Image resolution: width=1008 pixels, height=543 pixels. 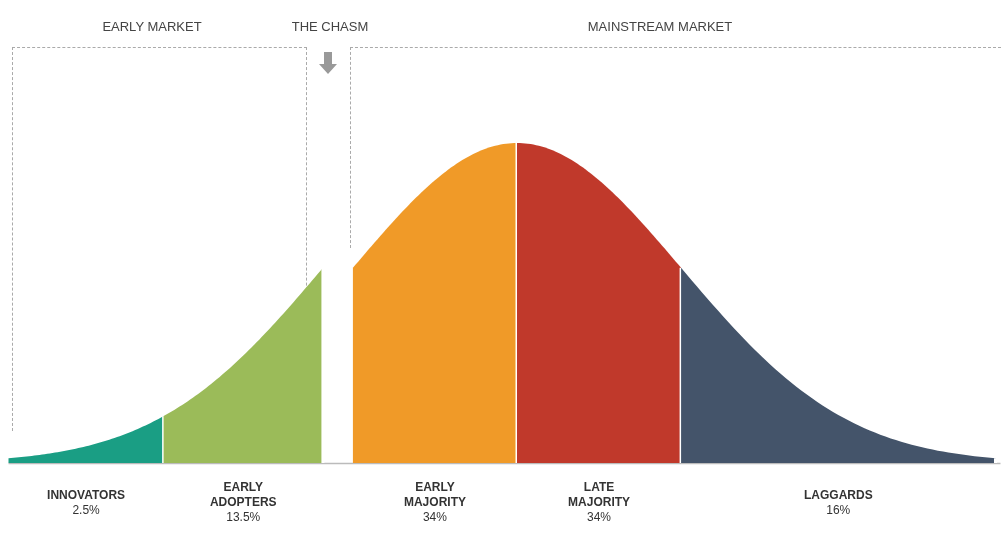 I want to click on data-label: 16%, so click(x=838, y=510).